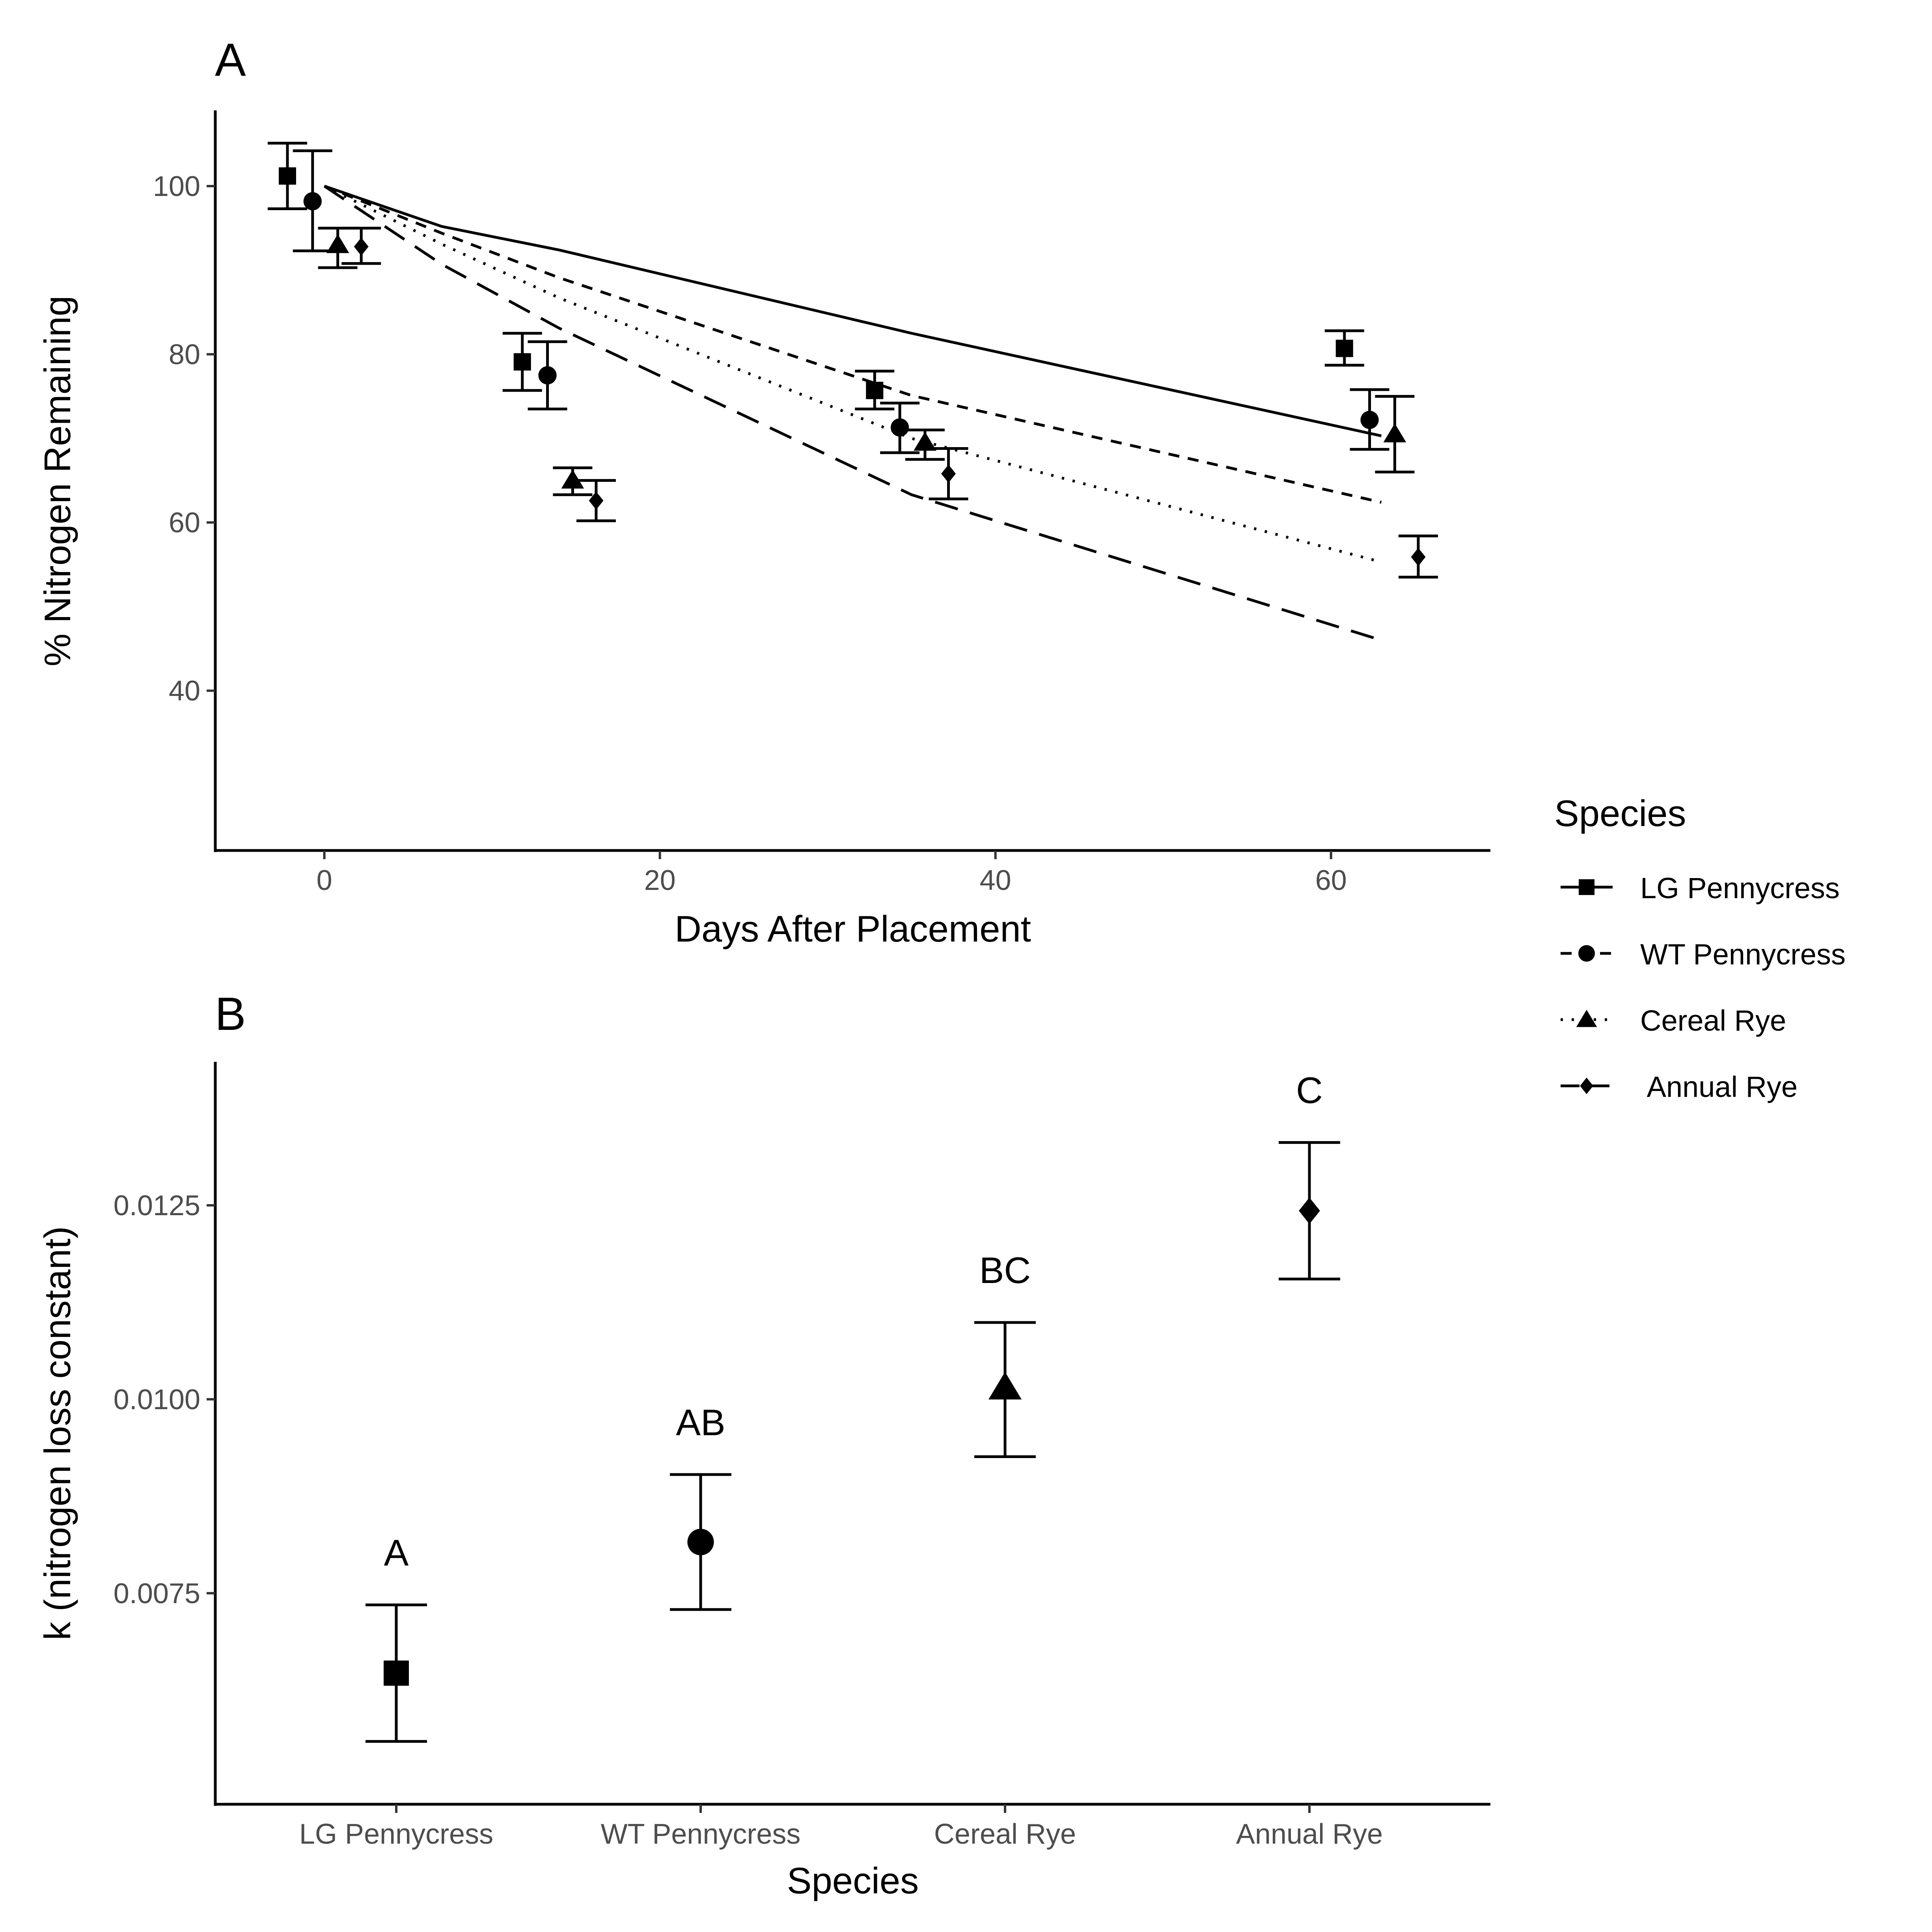 Image resolution: width=1932 pixels, height=1932 pixels. What do you see at coordinates (996, 880) in the screenshot?
I see `x-tick-label-40: 40` at bounding box center [996, 880].